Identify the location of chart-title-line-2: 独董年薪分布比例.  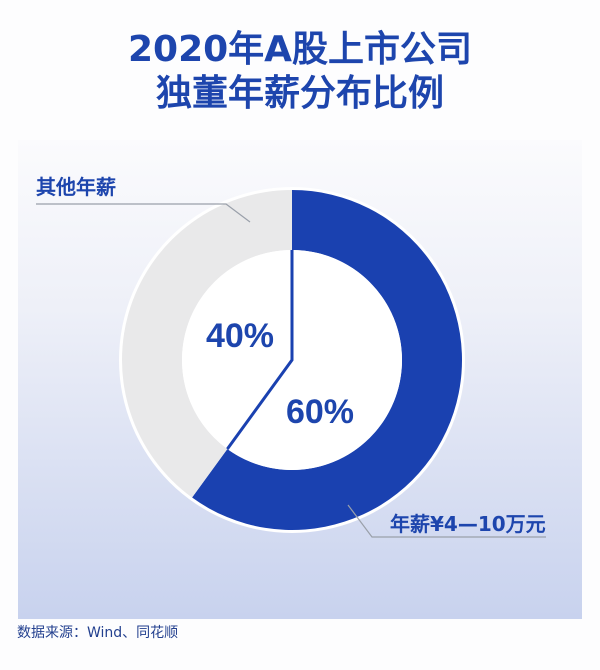
(299, 93).